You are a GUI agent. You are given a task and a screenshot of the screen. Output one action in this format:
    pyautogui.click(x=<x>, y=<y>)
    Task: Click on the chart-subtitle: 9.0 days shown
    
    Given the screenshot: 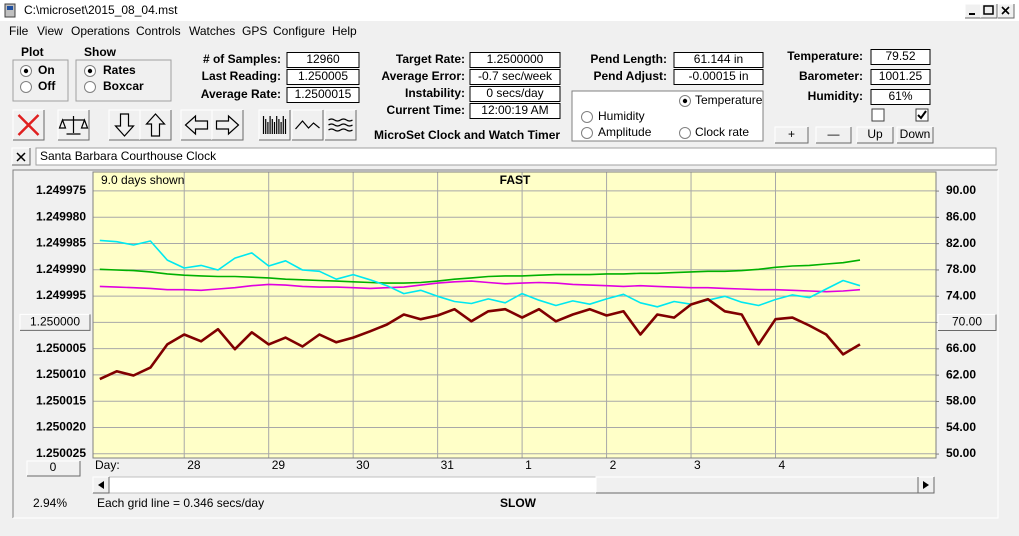 What is the action you would take?
    pyautogui.click(x=142, y=180)
    